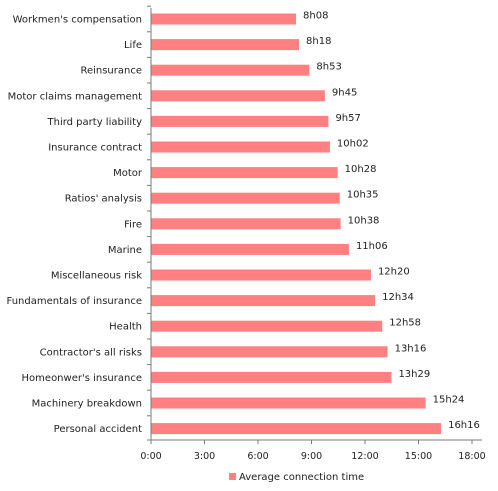  Describe the element at coordinates (394, 272) in the screenshot. I see `value-label: 12h20` at that location.